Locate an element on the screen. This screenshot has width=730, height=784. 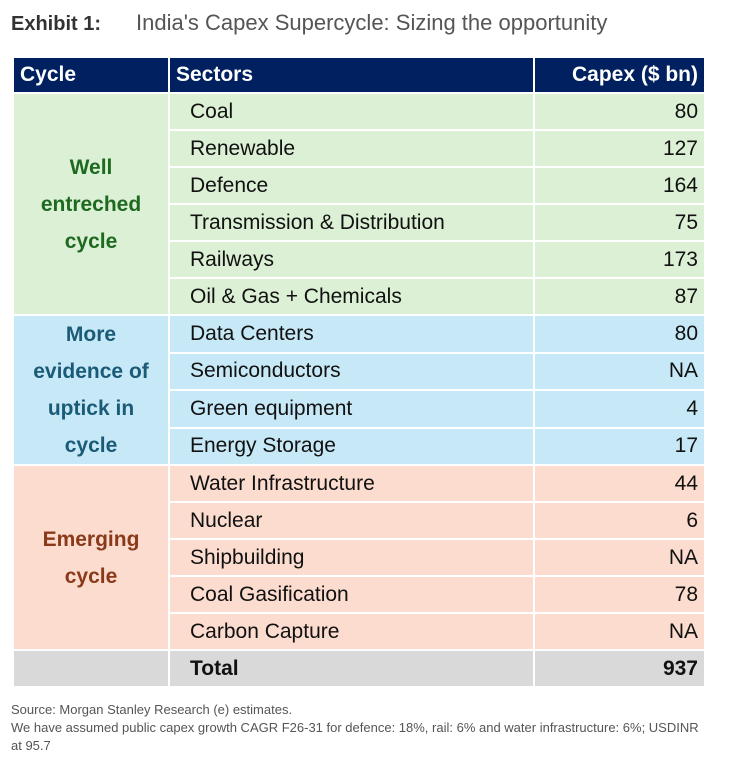
cycle-cell: Well entreched cycle is located at coordinates (91, 204).